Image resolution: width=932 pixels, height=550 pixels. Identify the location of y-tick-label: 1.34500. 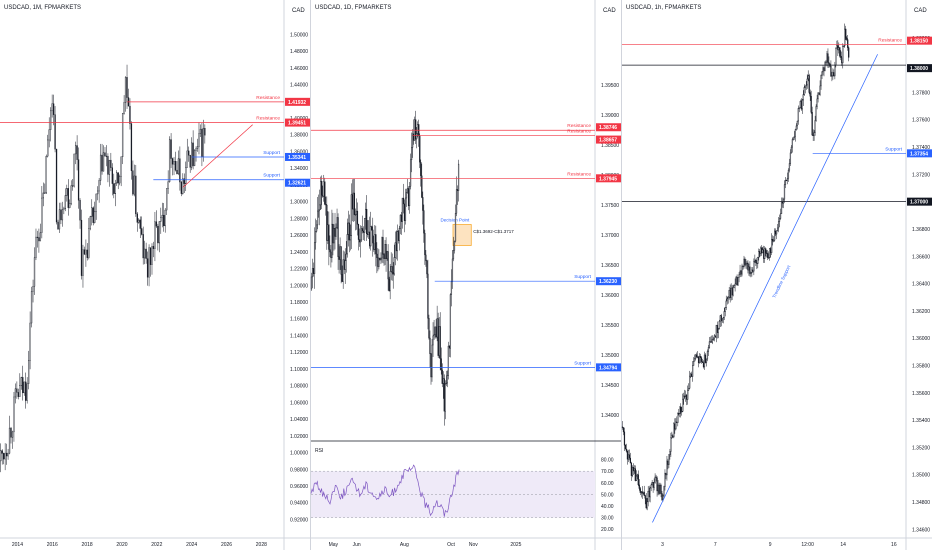
(610, 386).